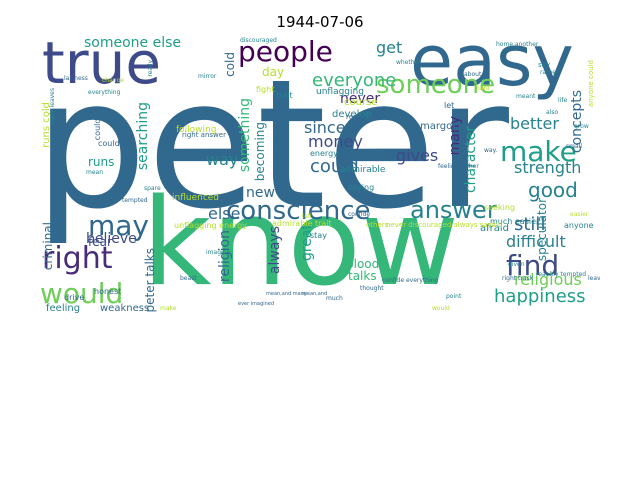  I want to click on word-cloud-word: else, so click(224, 213).